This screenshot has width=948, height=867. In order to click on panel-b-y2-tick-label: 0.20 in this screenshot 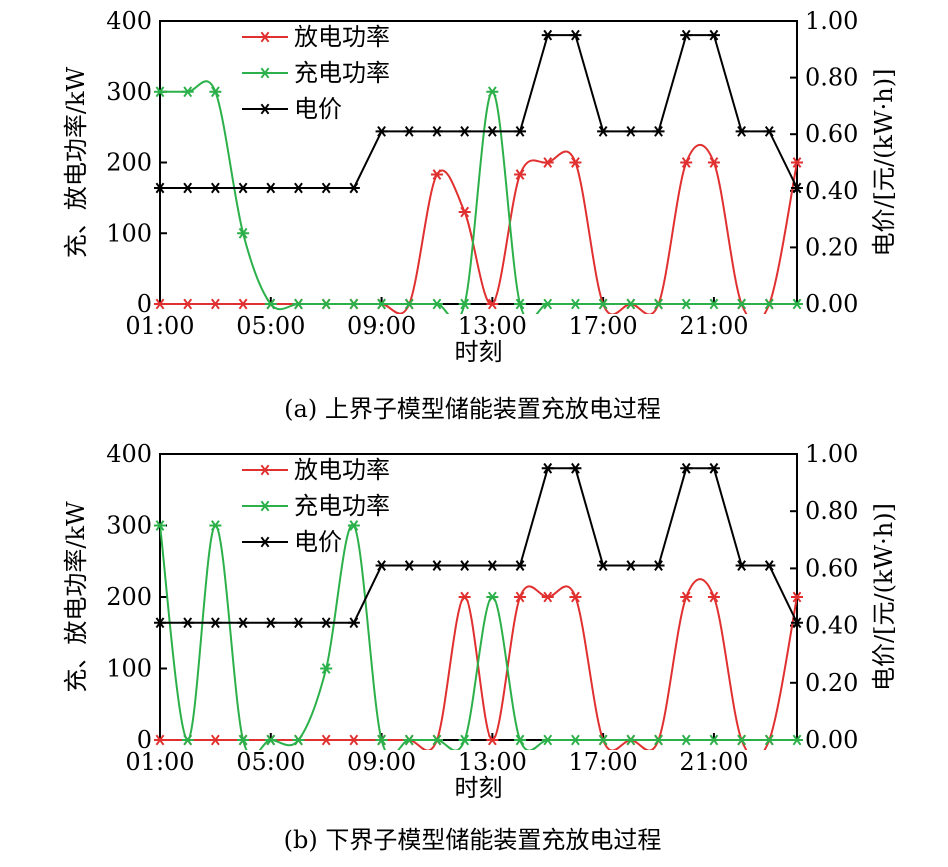, I will do `click(831, 683)`.